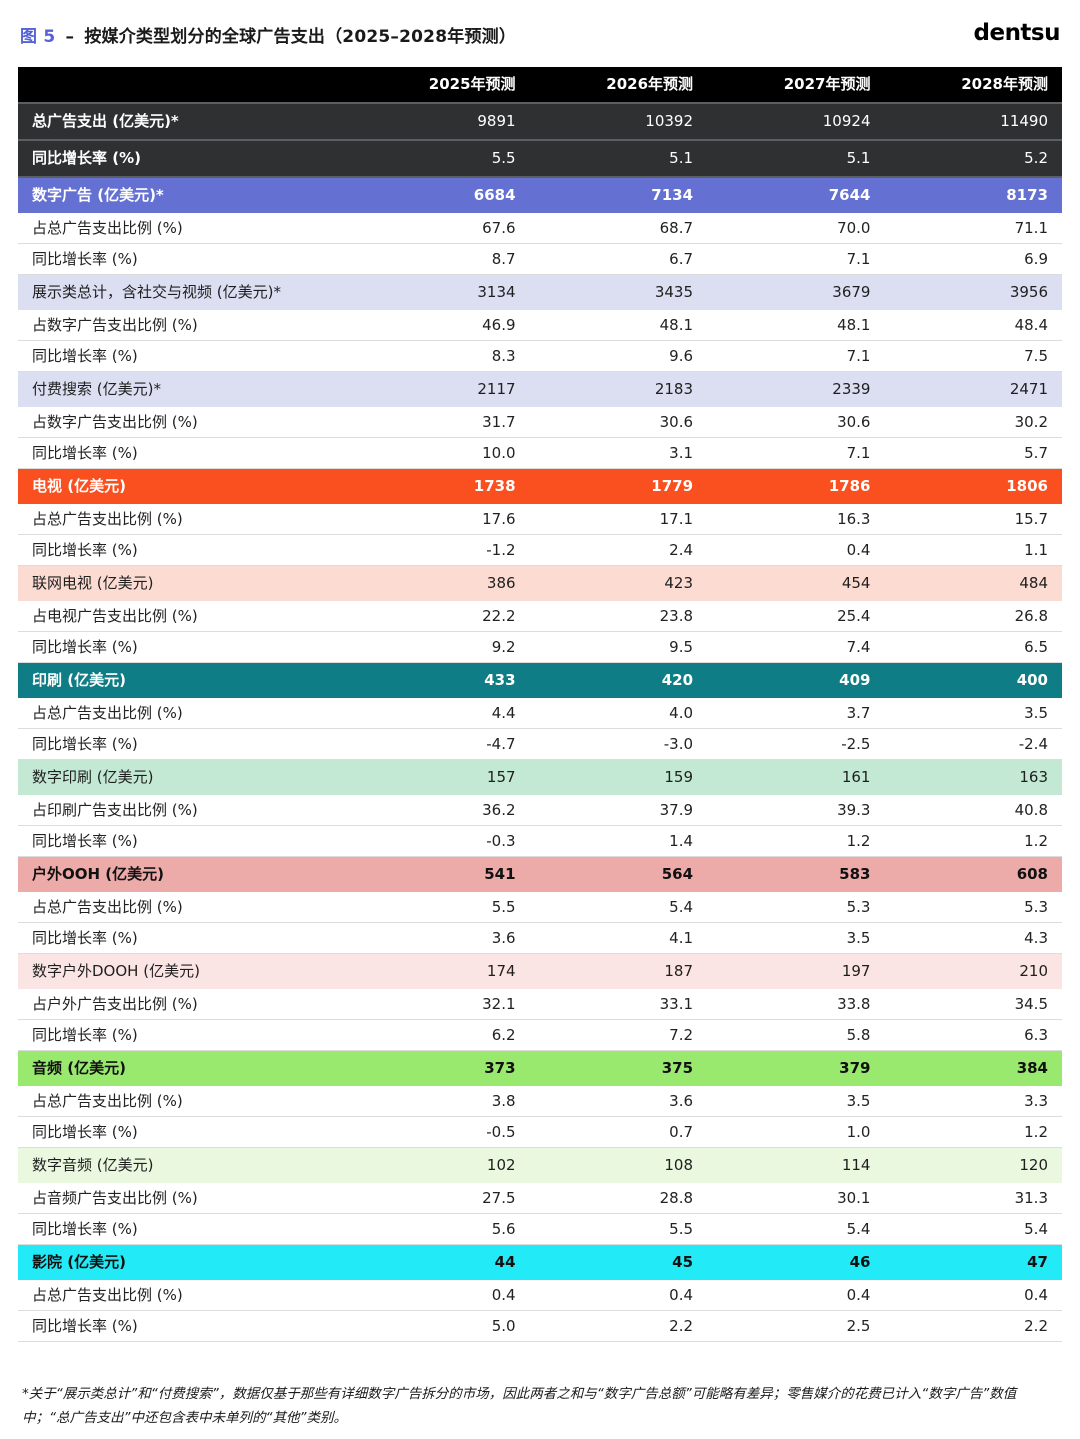  Describe the element at coordinates (973, 550) in the screenshot. I see `cell-value: 1.1` at that location.